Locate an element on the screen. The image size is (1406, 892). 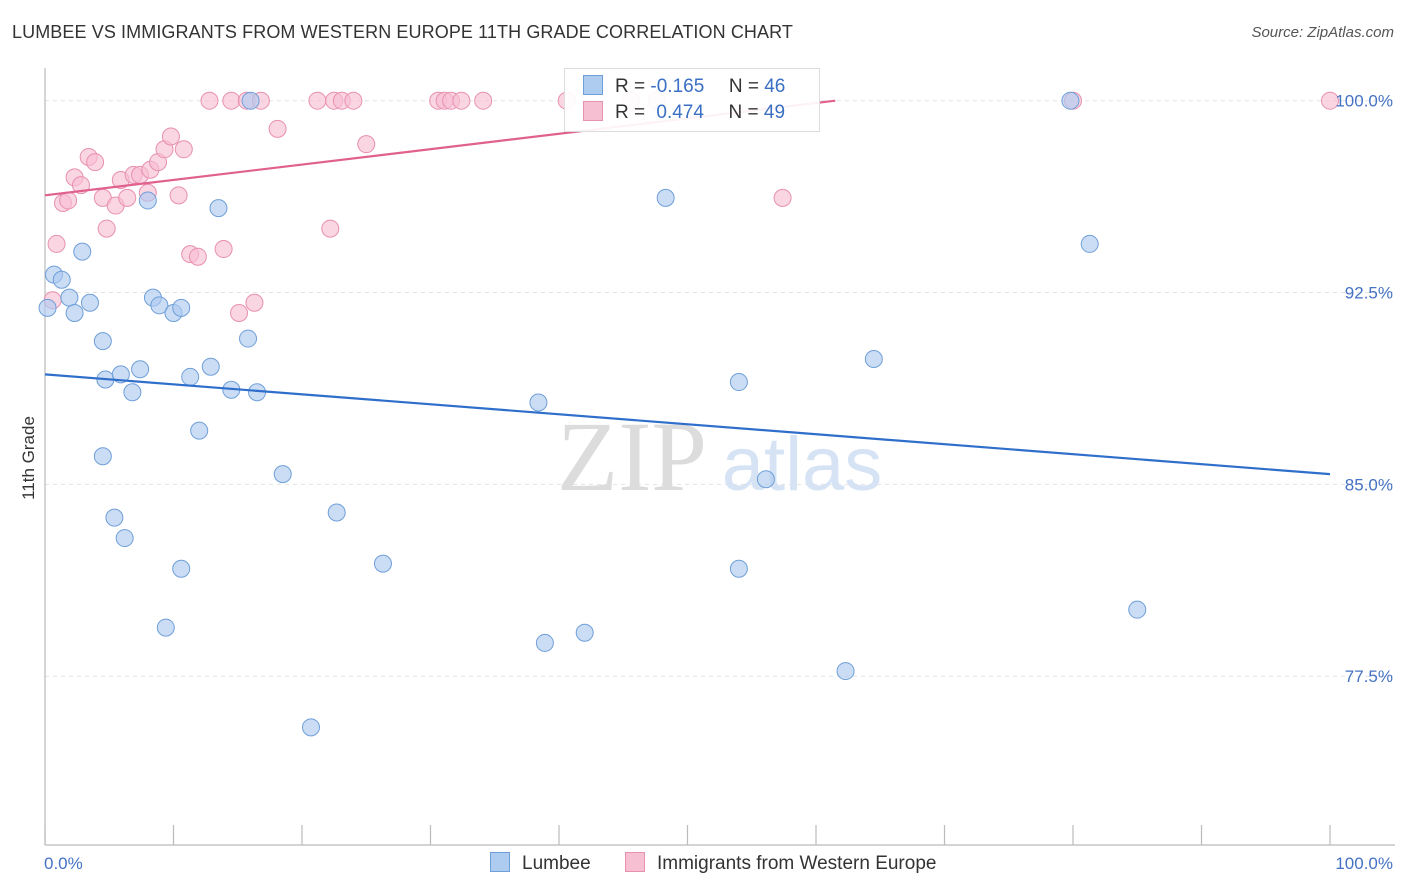
y-tick-label-1: 85.0% is located at coordinates (1369, 484).